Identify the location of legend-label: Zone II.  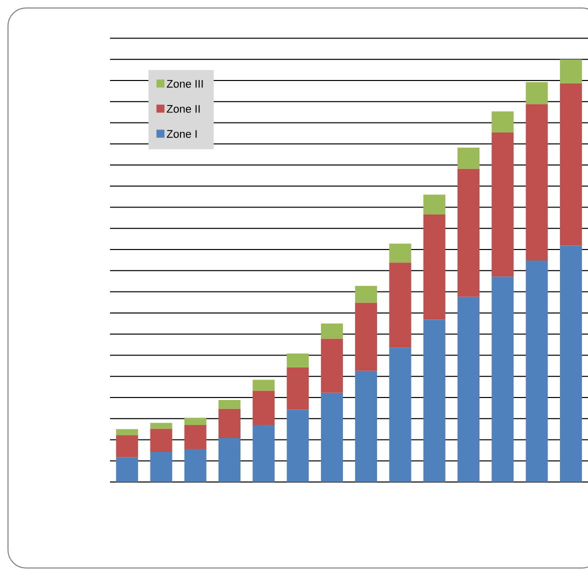
(183, 109).